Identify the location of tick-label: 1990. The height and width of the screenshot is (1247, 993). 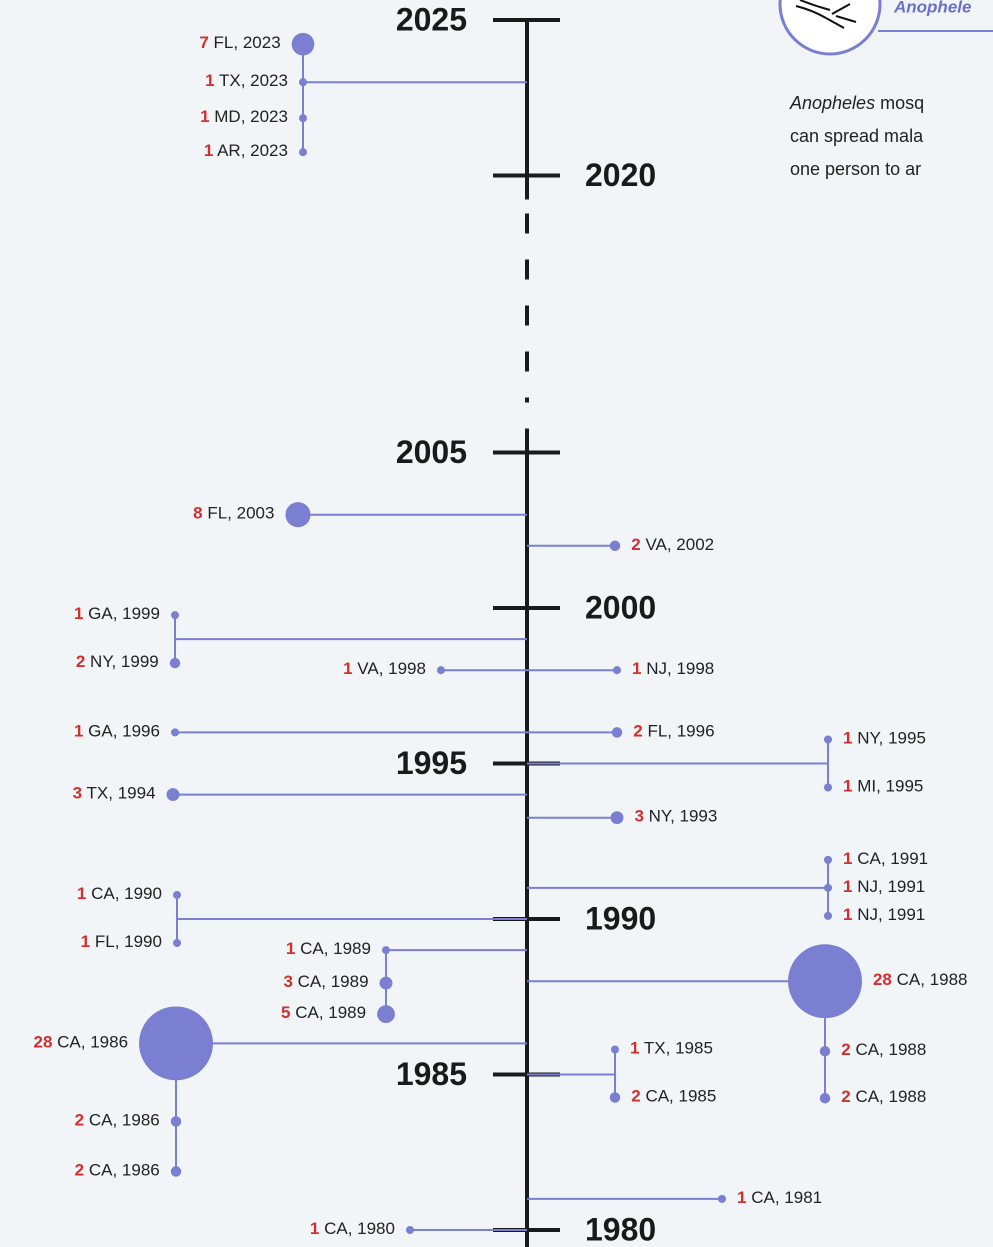
(620, 918).